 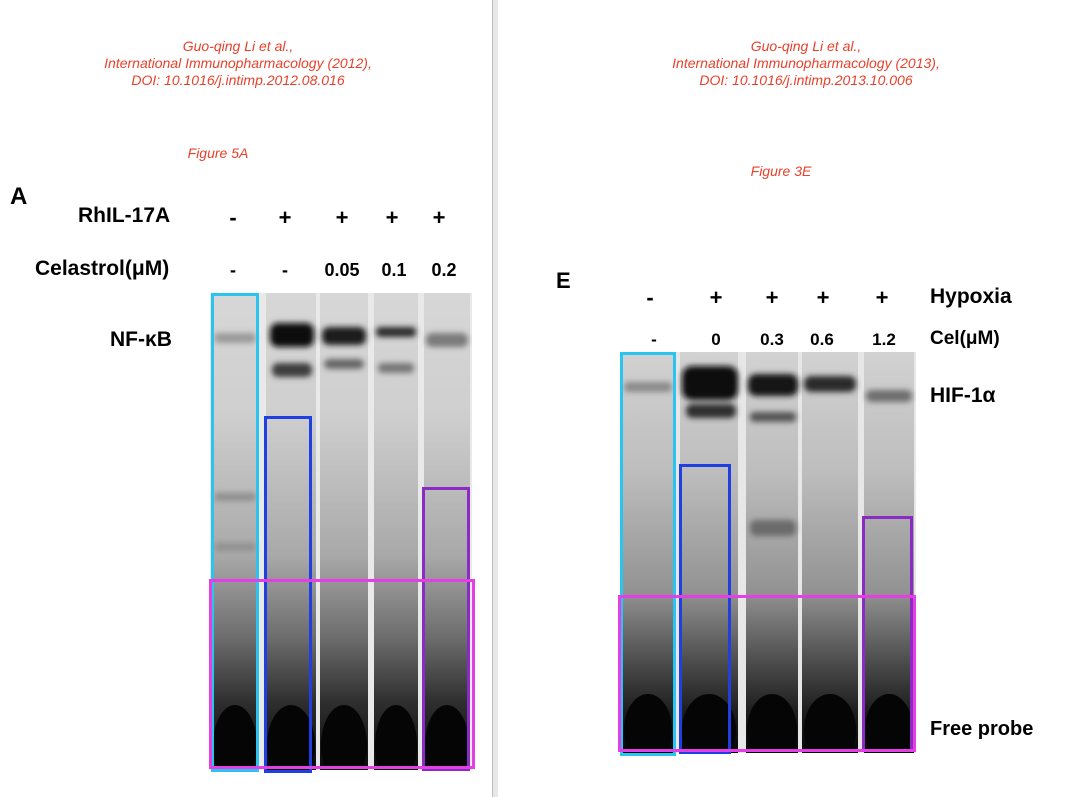 I want to click on left-row2-lane5: 0.2, so click(x=444, y=270).